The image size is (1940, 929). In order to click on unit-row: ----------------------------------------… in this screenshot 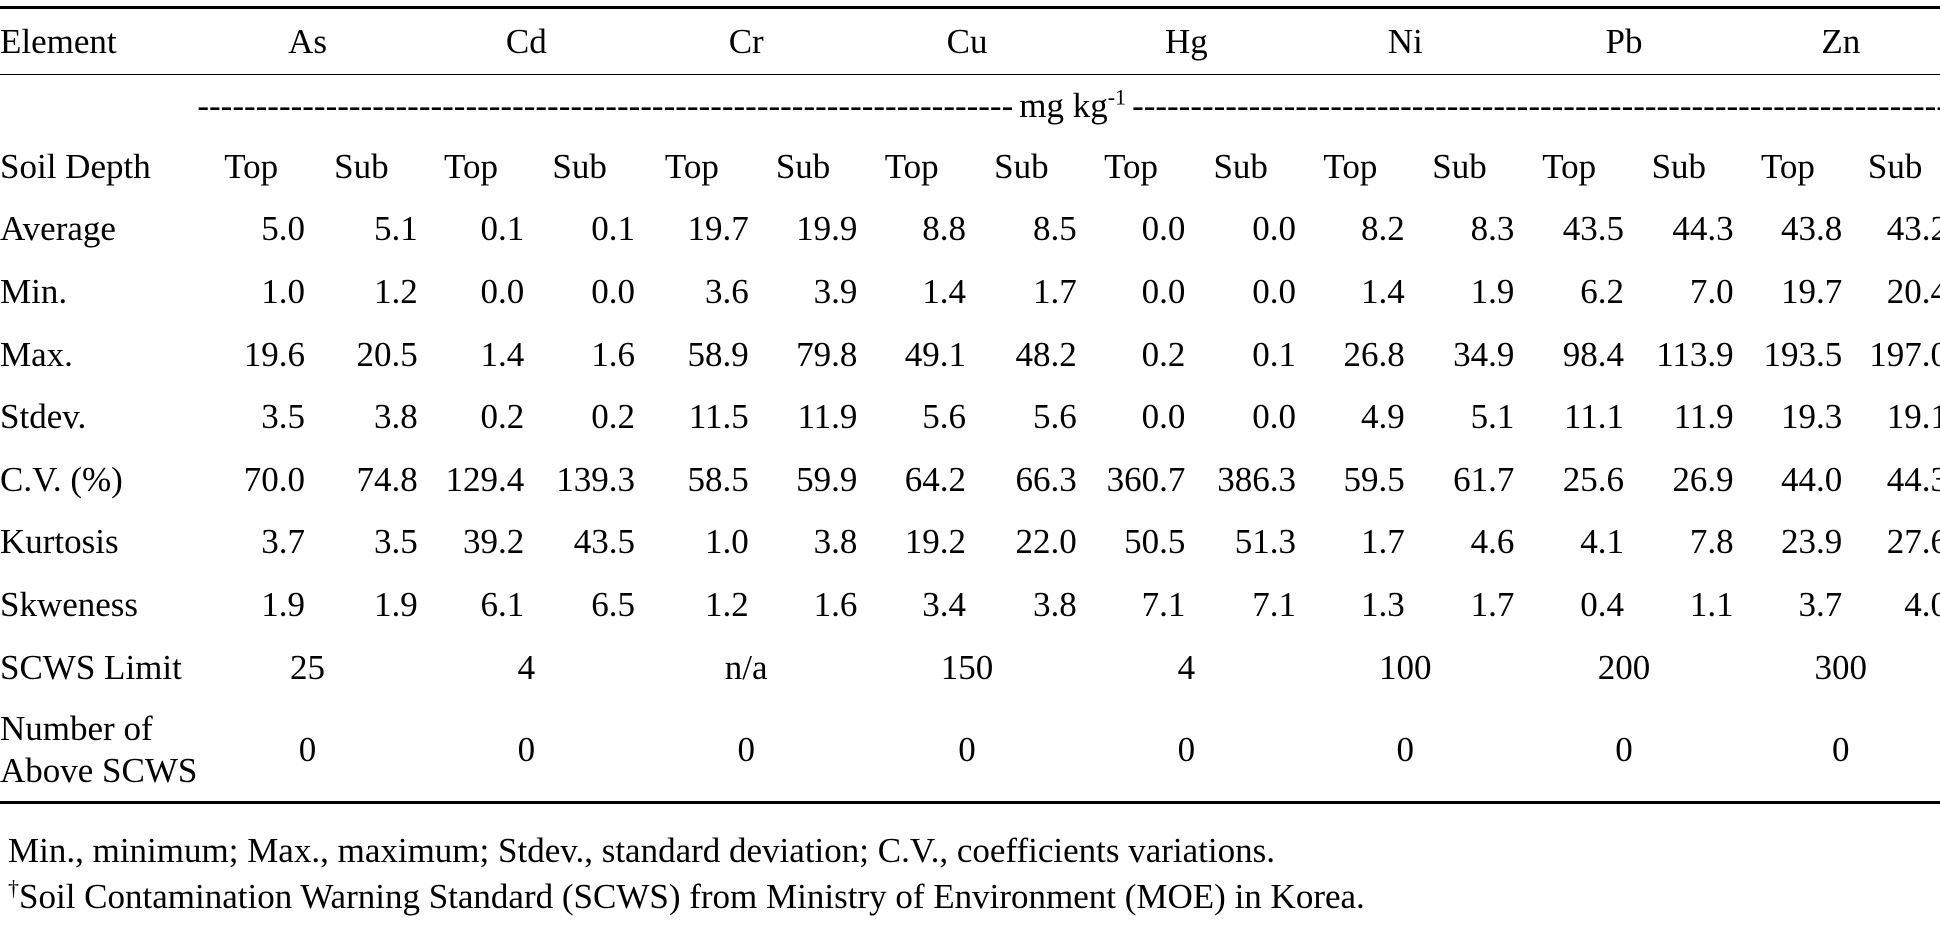, I will do `click(970, 105)`.